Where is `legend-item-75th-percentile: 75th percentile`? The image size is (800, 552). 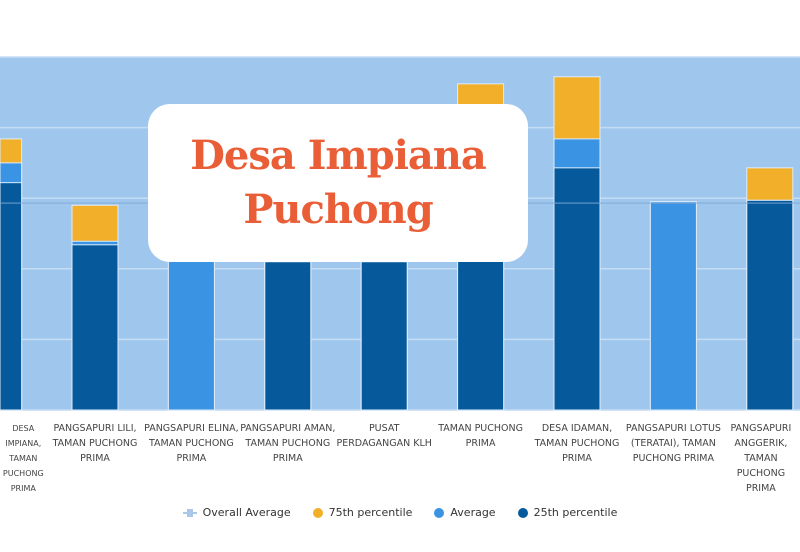
legend-item-75th-percentile: 75th percentile is located at coordinates (362, 512).